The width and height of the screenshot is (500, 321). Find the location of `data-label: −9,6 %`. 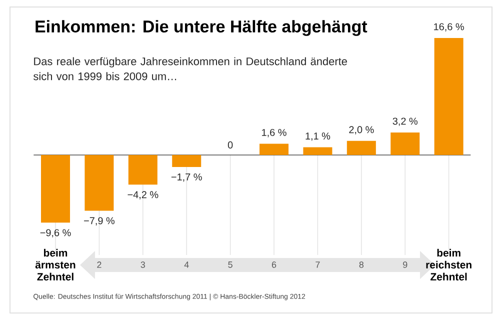

data-label: −9,6 % is located at coordinates (55, 233).